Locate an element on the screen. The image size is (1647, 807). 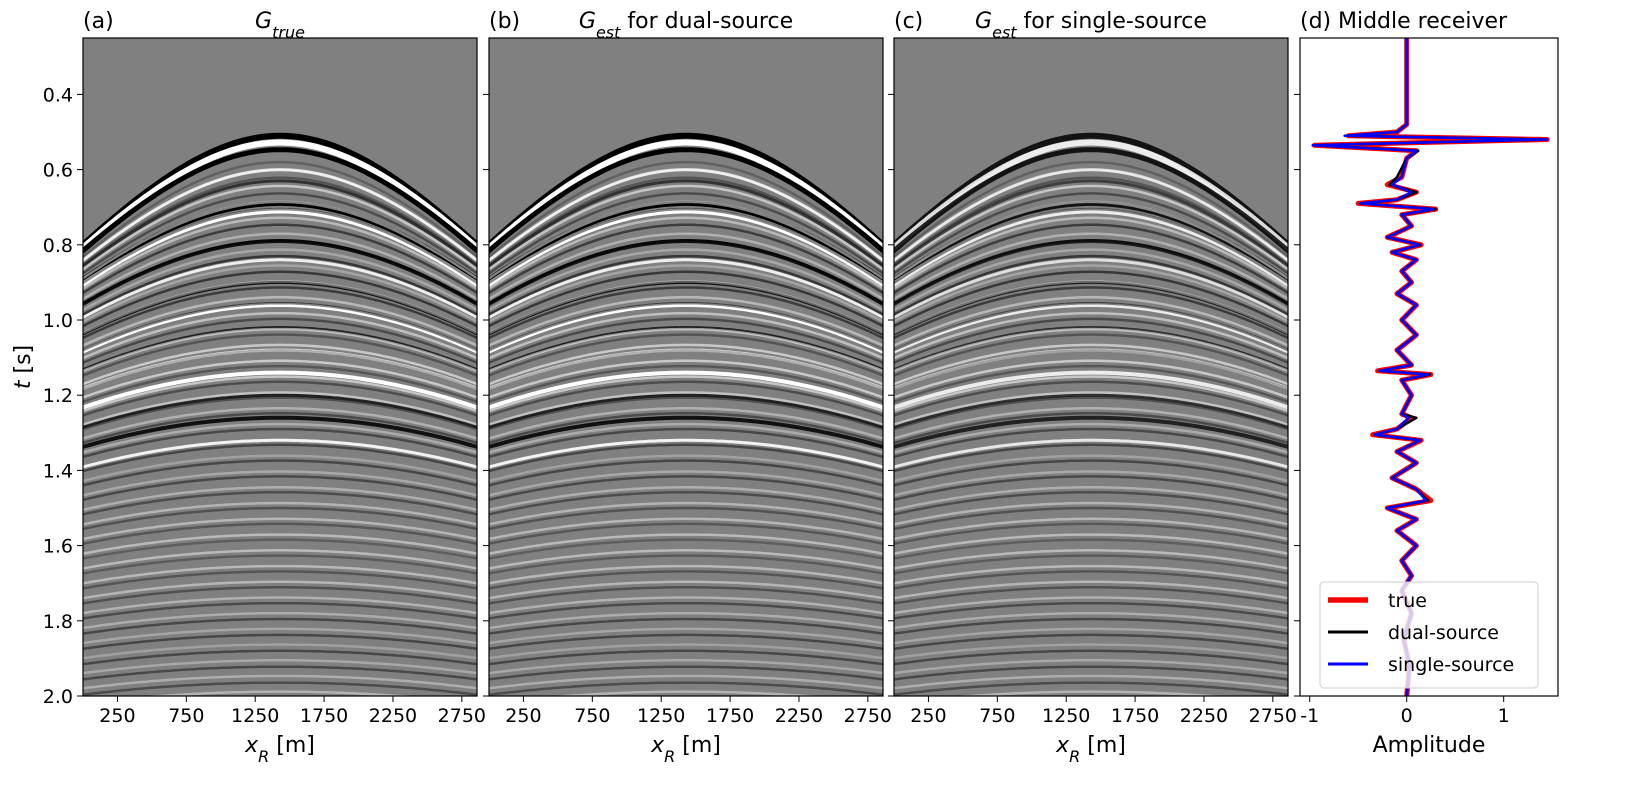
legend-box is located at coordinates (1429, 635).